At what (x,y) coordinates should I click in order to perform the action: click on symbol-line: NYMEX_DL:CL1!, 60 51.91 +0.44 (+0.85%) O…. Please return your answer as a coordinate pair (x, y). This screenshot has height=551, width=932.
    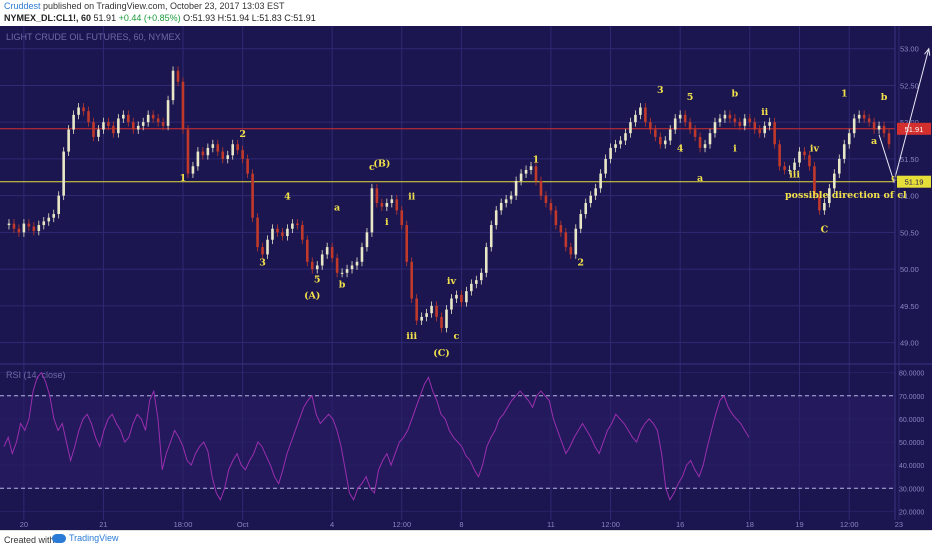
    Looking at the image, I should click on (160, 18).